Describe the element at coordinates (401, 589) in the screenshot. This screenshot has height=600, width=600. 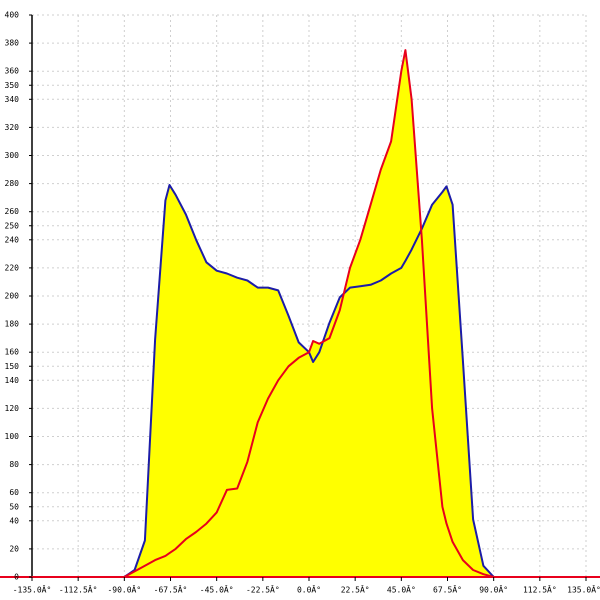
I see `x-tick-label: 45.0Â°` at that location.